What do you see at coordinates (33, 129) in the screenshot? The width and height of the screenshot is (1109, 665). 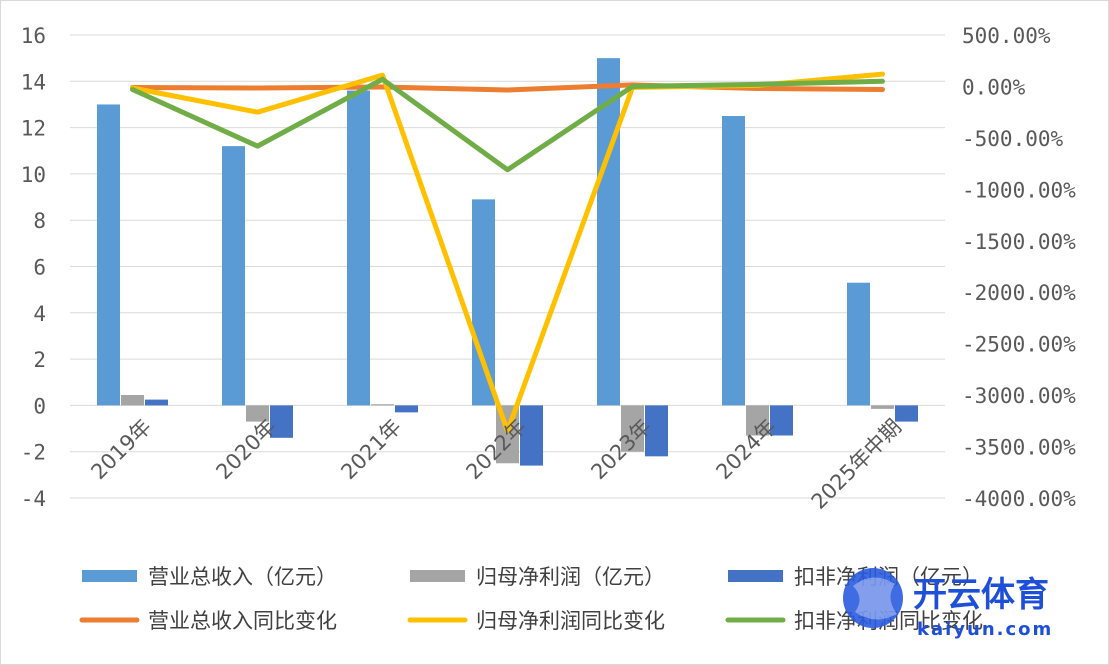 I see `left-tick-label: 12` at bounding box center [33, 129].